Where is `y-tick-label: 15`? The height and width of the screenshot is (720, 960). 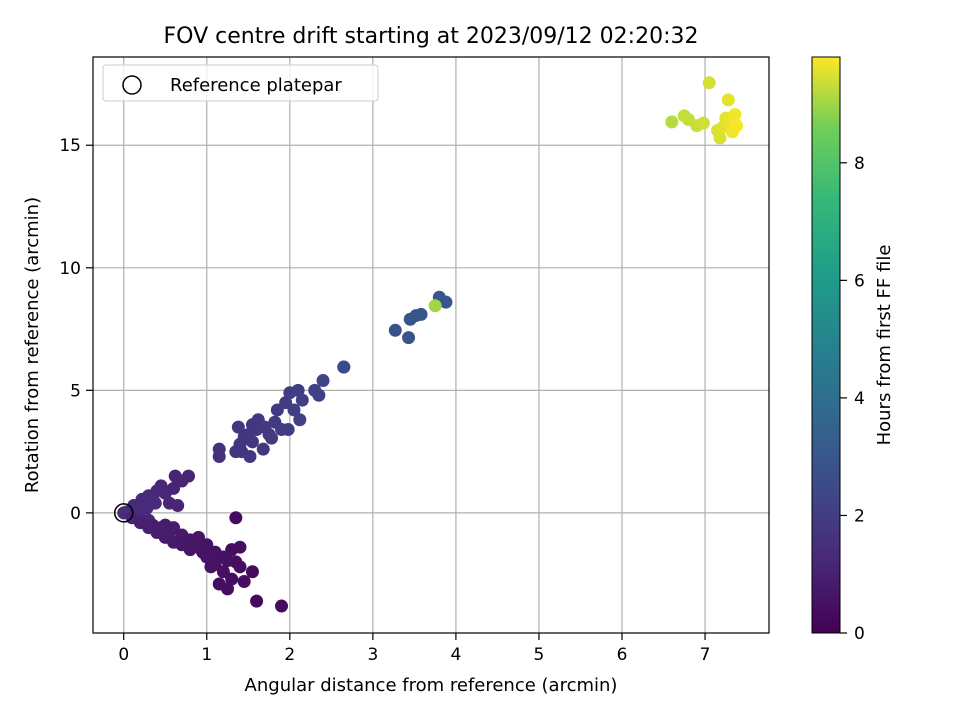 y-tick-label: 15 is located at coordinates (70, 146).